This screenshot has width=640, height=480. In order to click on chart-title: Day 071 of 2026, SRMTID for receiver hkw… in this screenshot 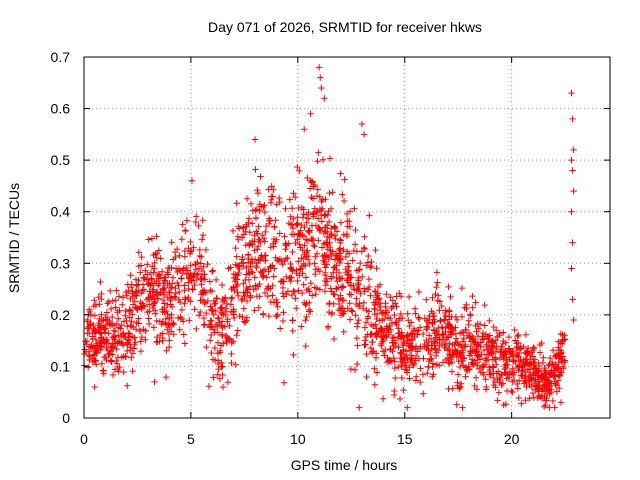, I will do `click(345, 27)`.